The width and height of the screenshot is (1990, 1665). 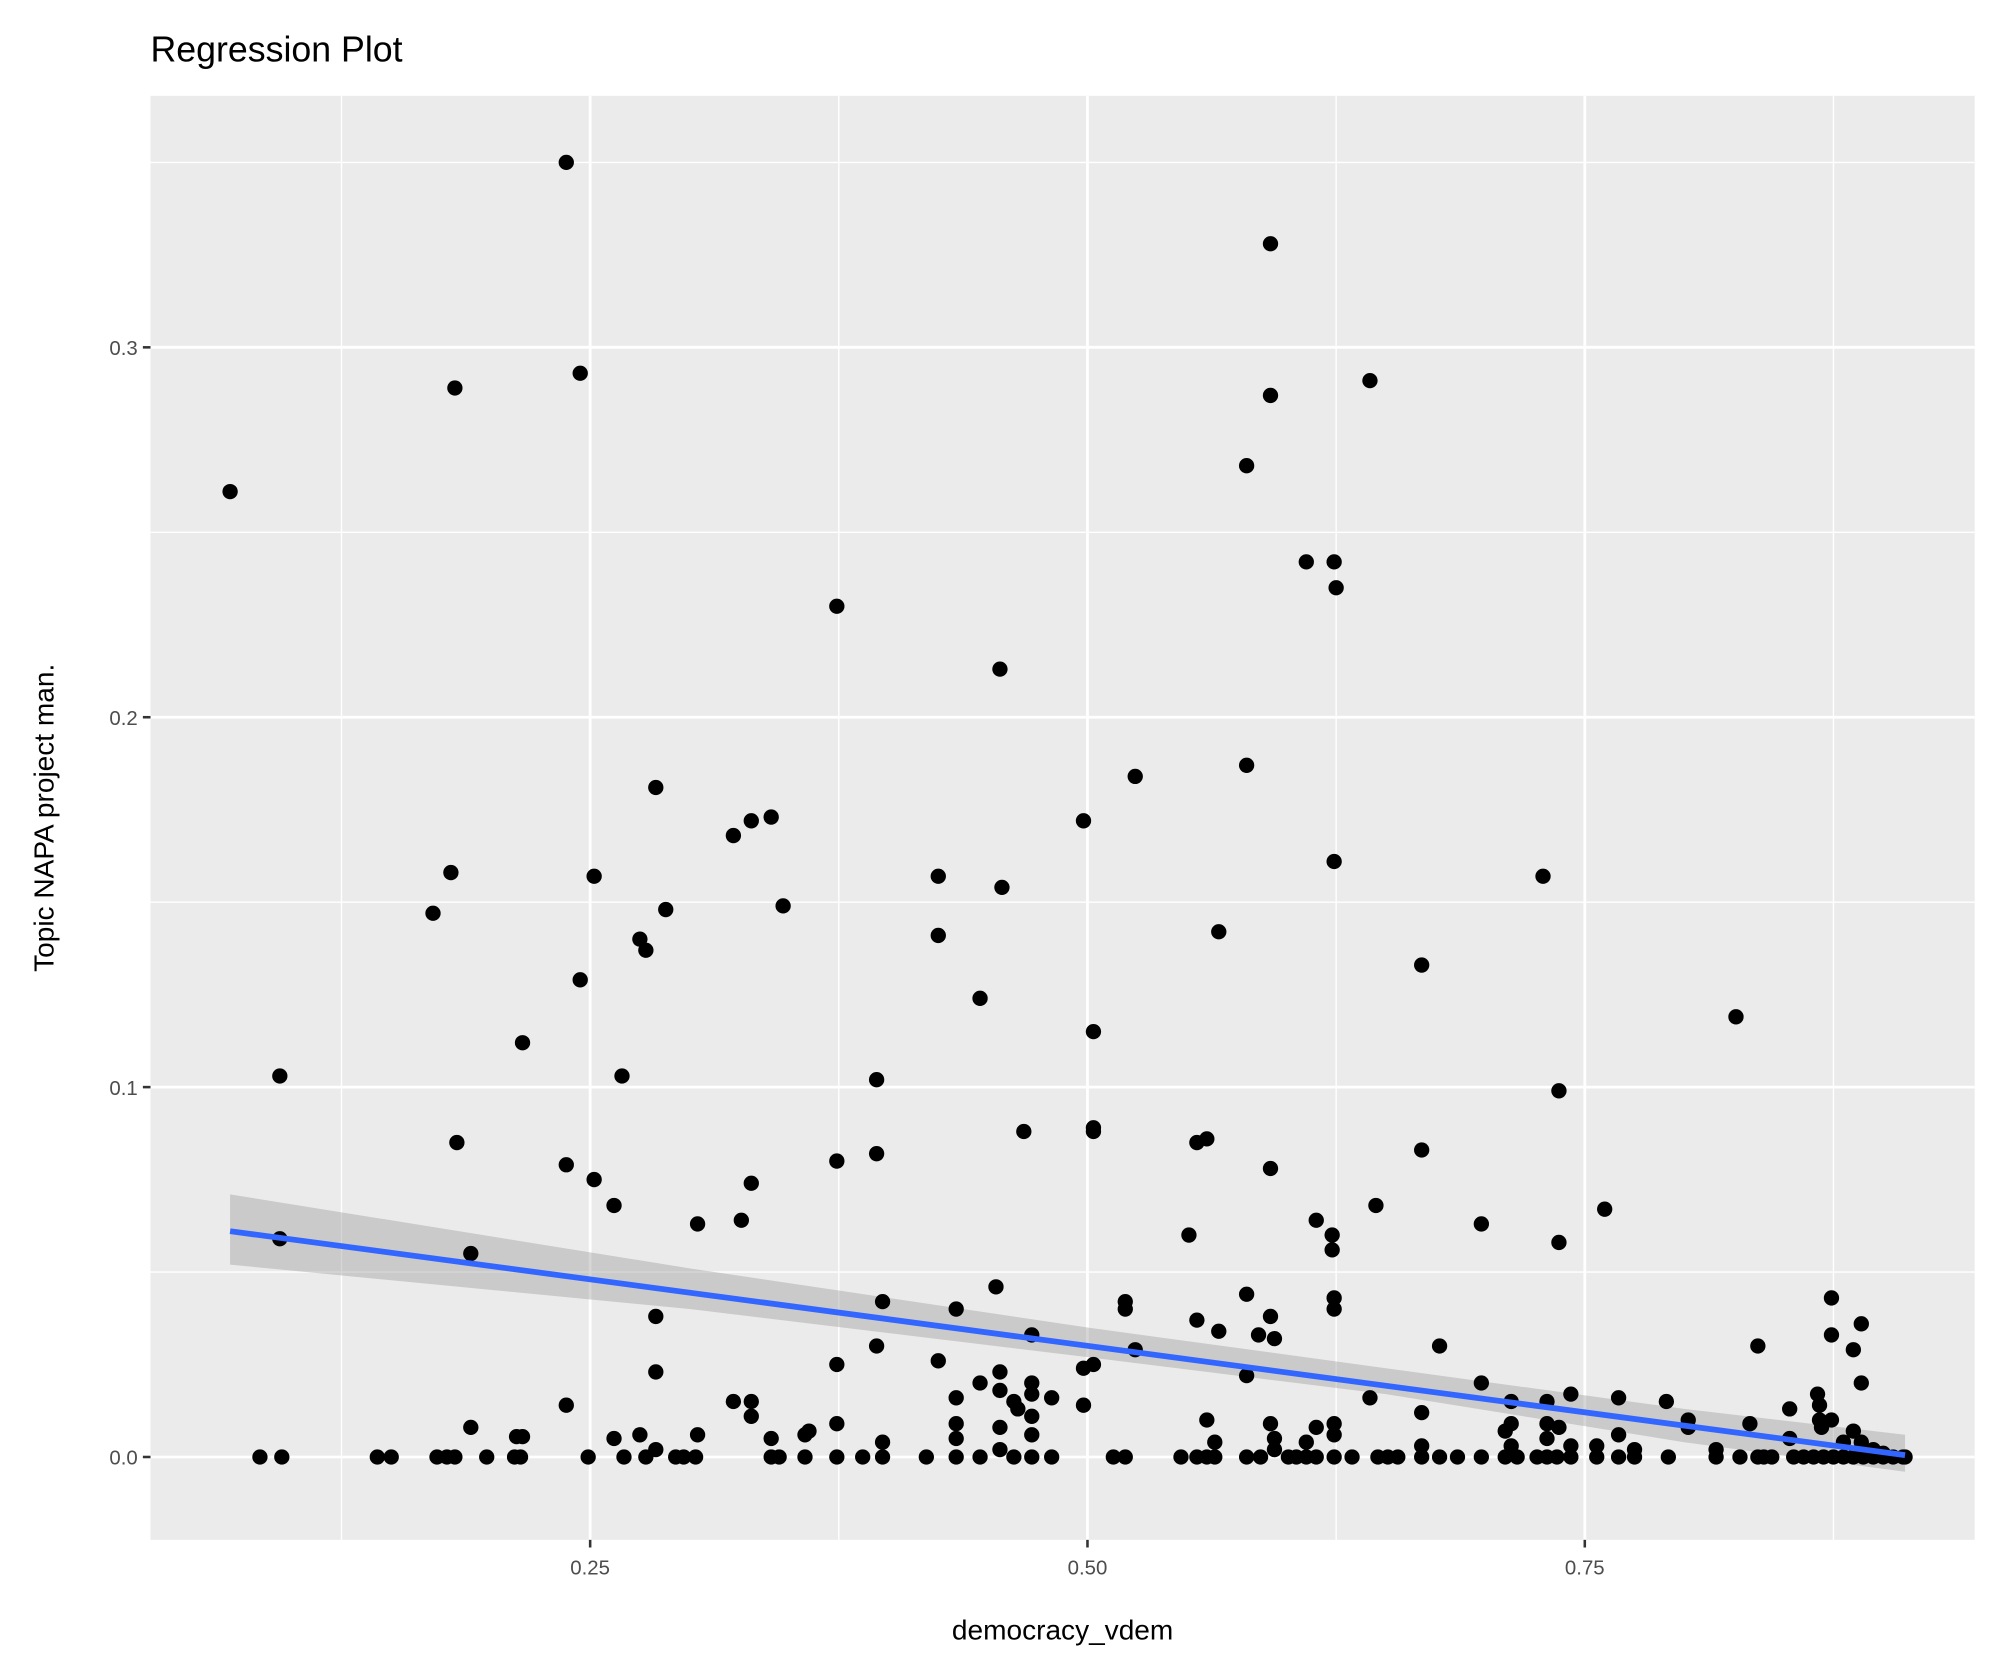 What do you see at coordinates (1062, 1629) in the screenshot?
I see `x-axis-title: democracy_vdem` at bounding box center [1062, 1629].